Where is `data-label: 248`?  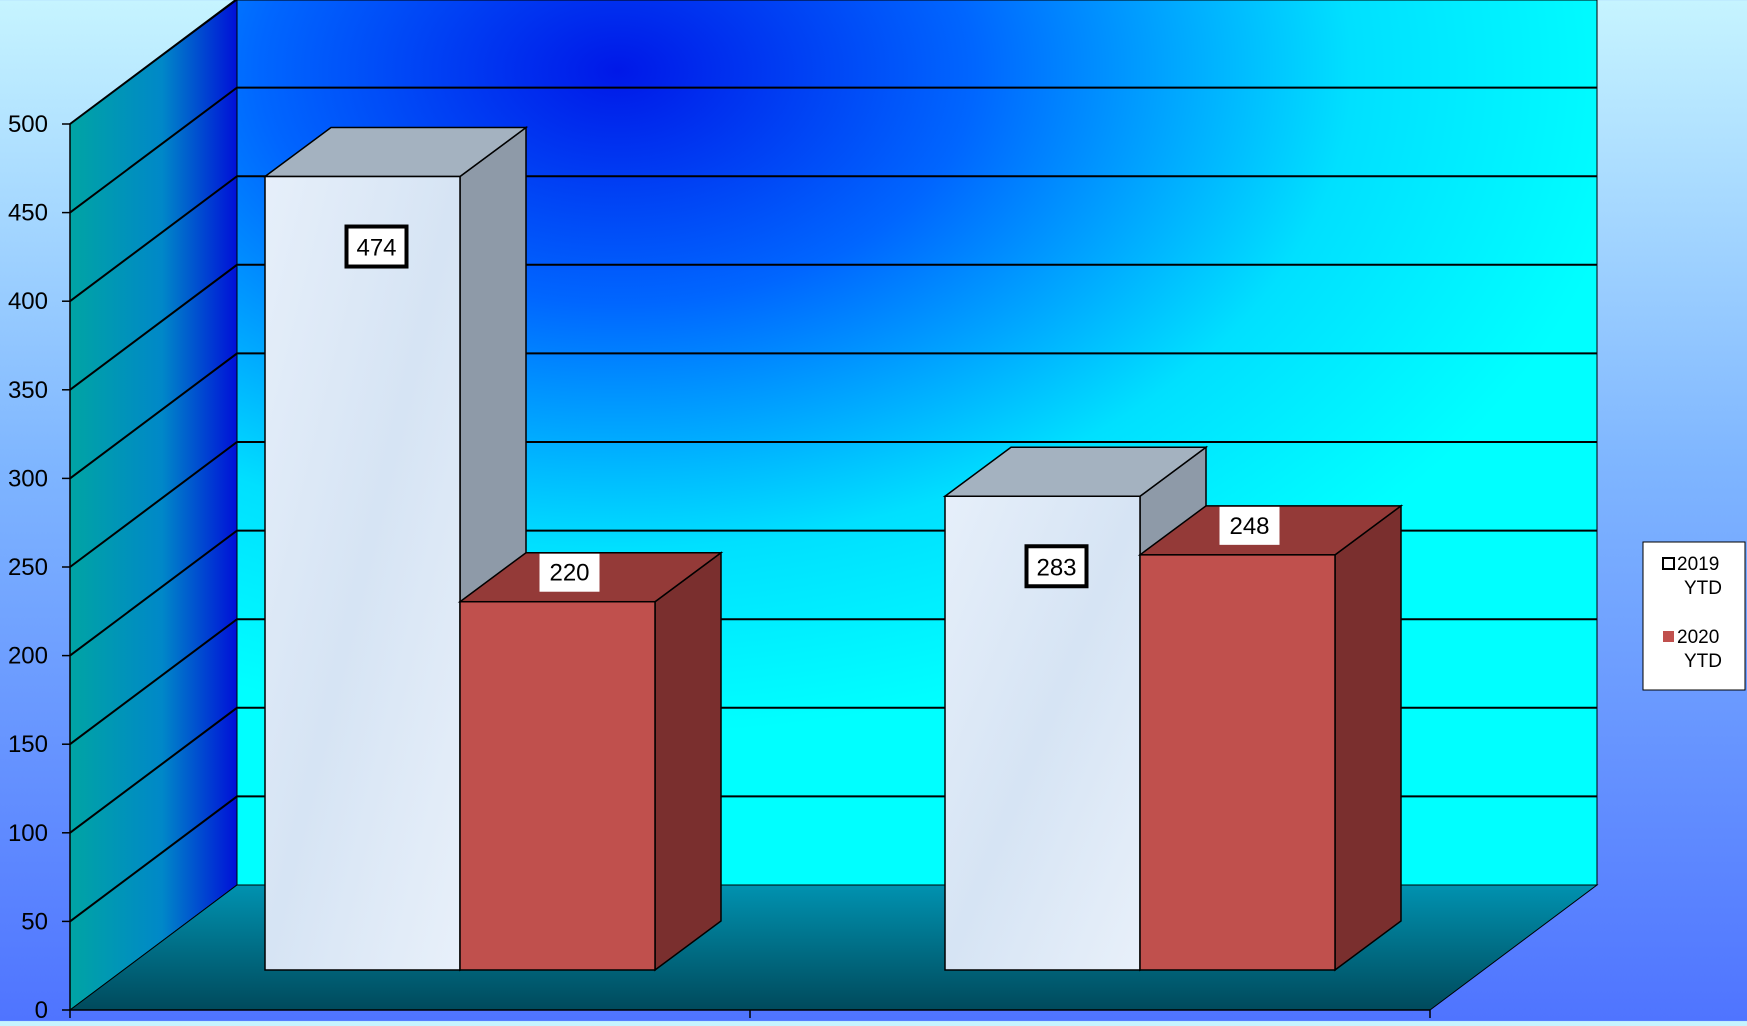 data-label: 248 is located at coordinates (1249, 526).